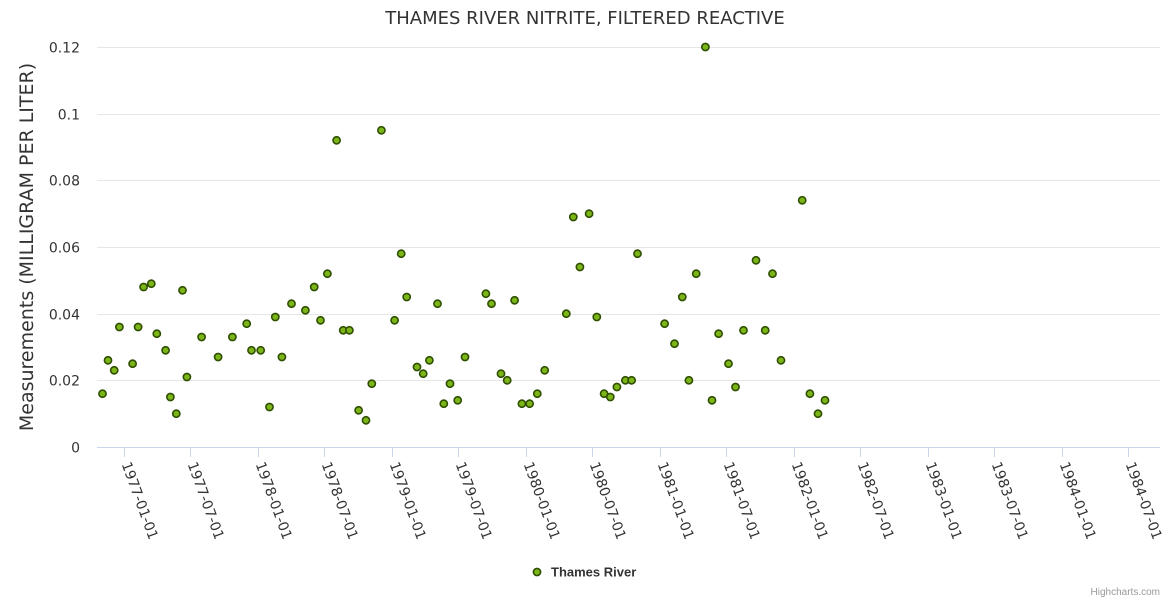 The height and width of the screenshot is (600, 1170). What do you see at coordinates (64, 182) in the screenshot?
I see `y-tick-label: 0.08` at bounding box center [64, 182].